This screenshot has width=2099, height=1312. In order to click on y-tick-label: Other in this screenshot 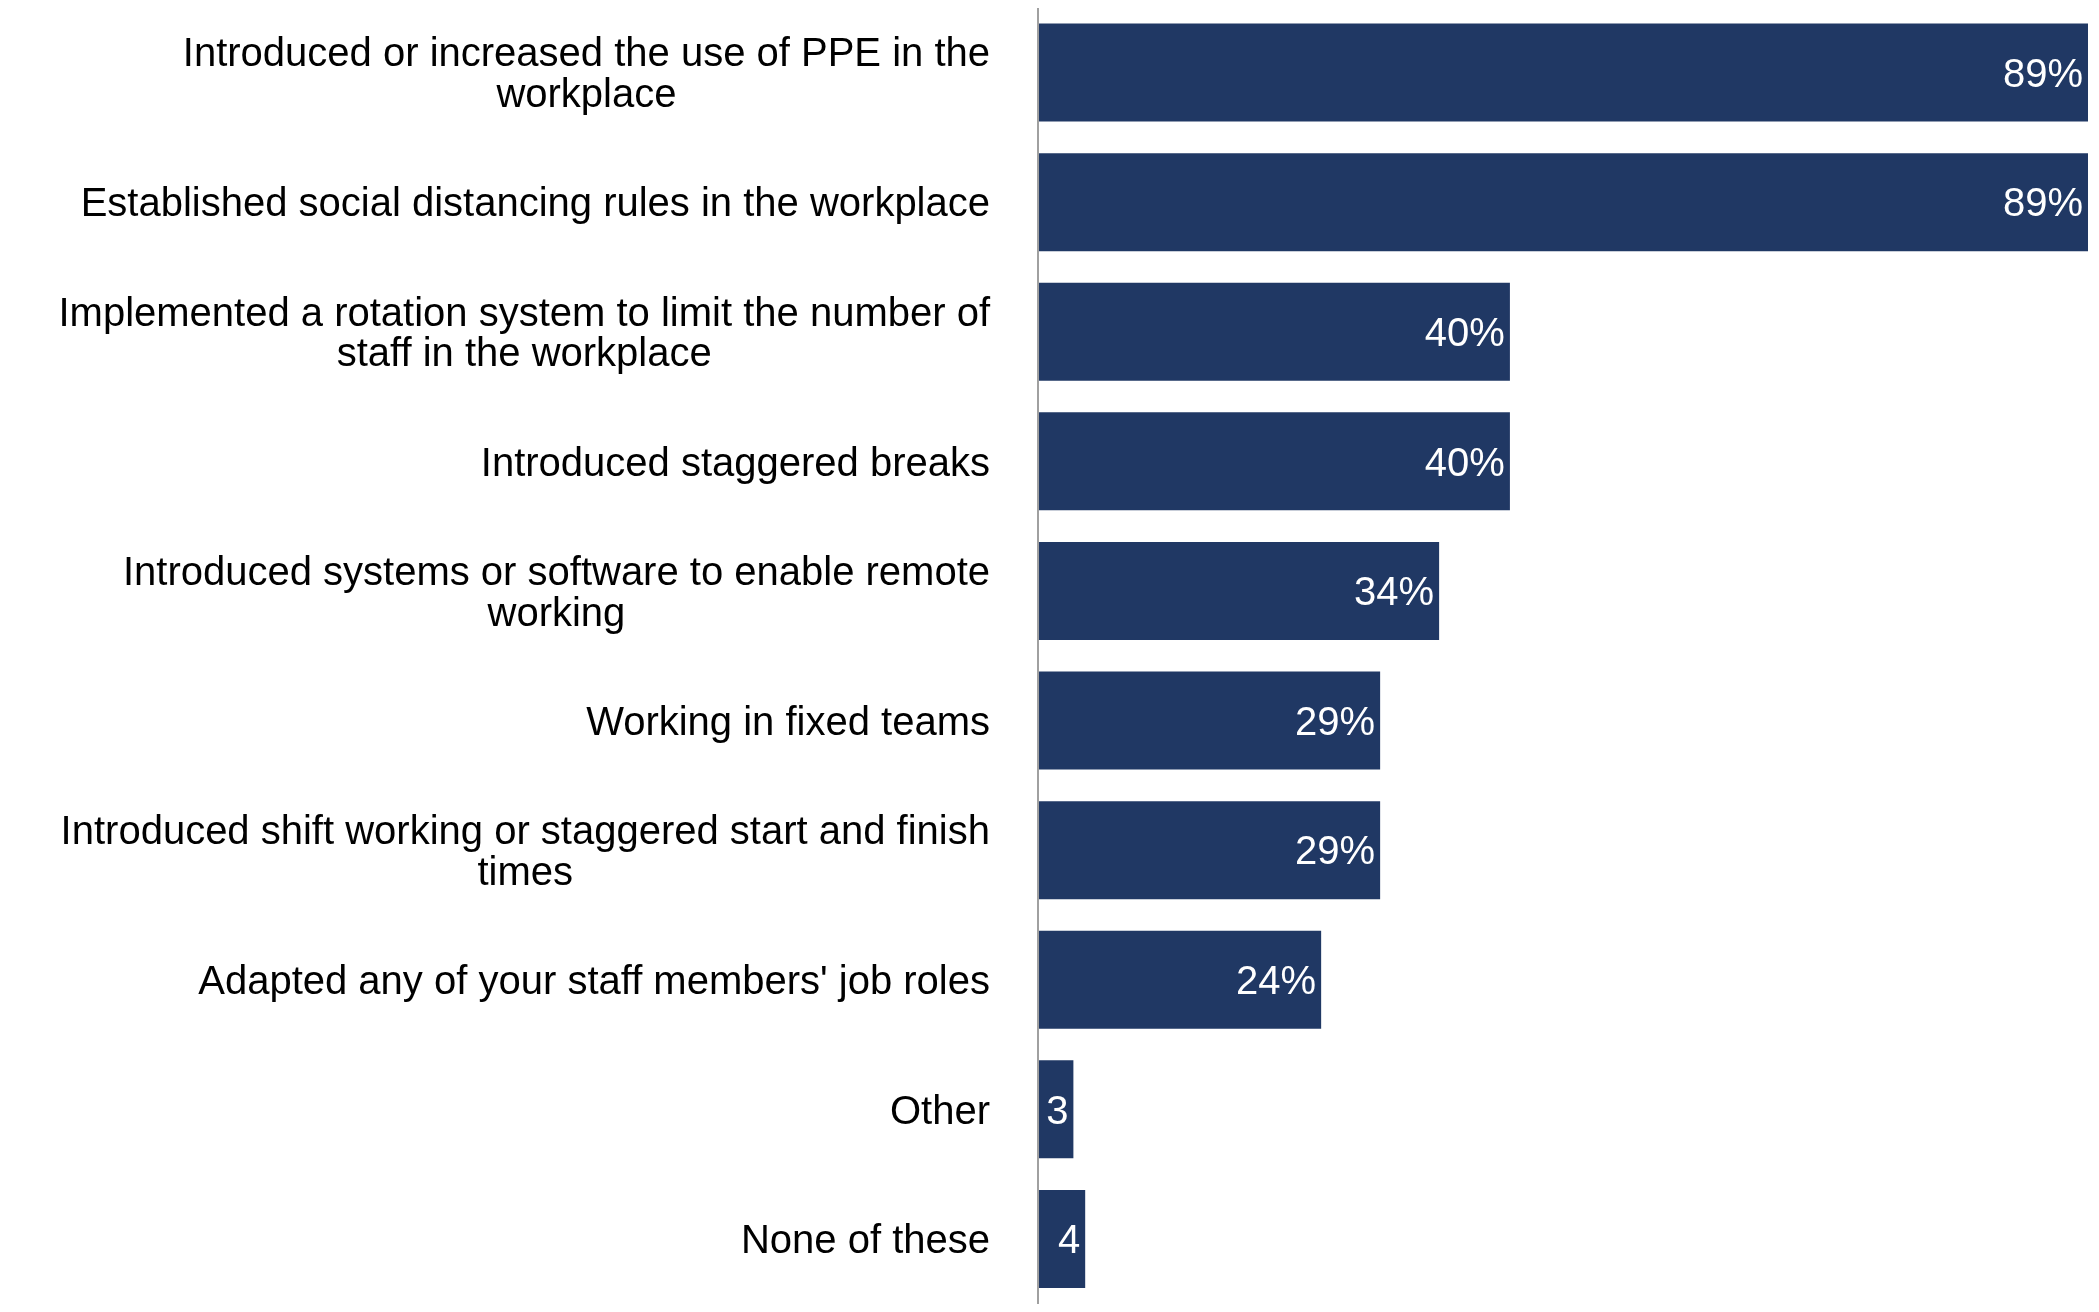, I will do `click(939, 1109)`.